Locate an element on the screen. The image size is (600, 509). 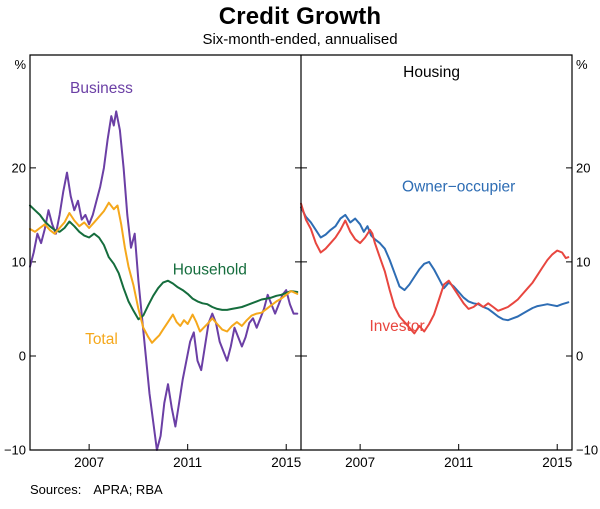
label-business: Business is located at coordinates (101, 88).